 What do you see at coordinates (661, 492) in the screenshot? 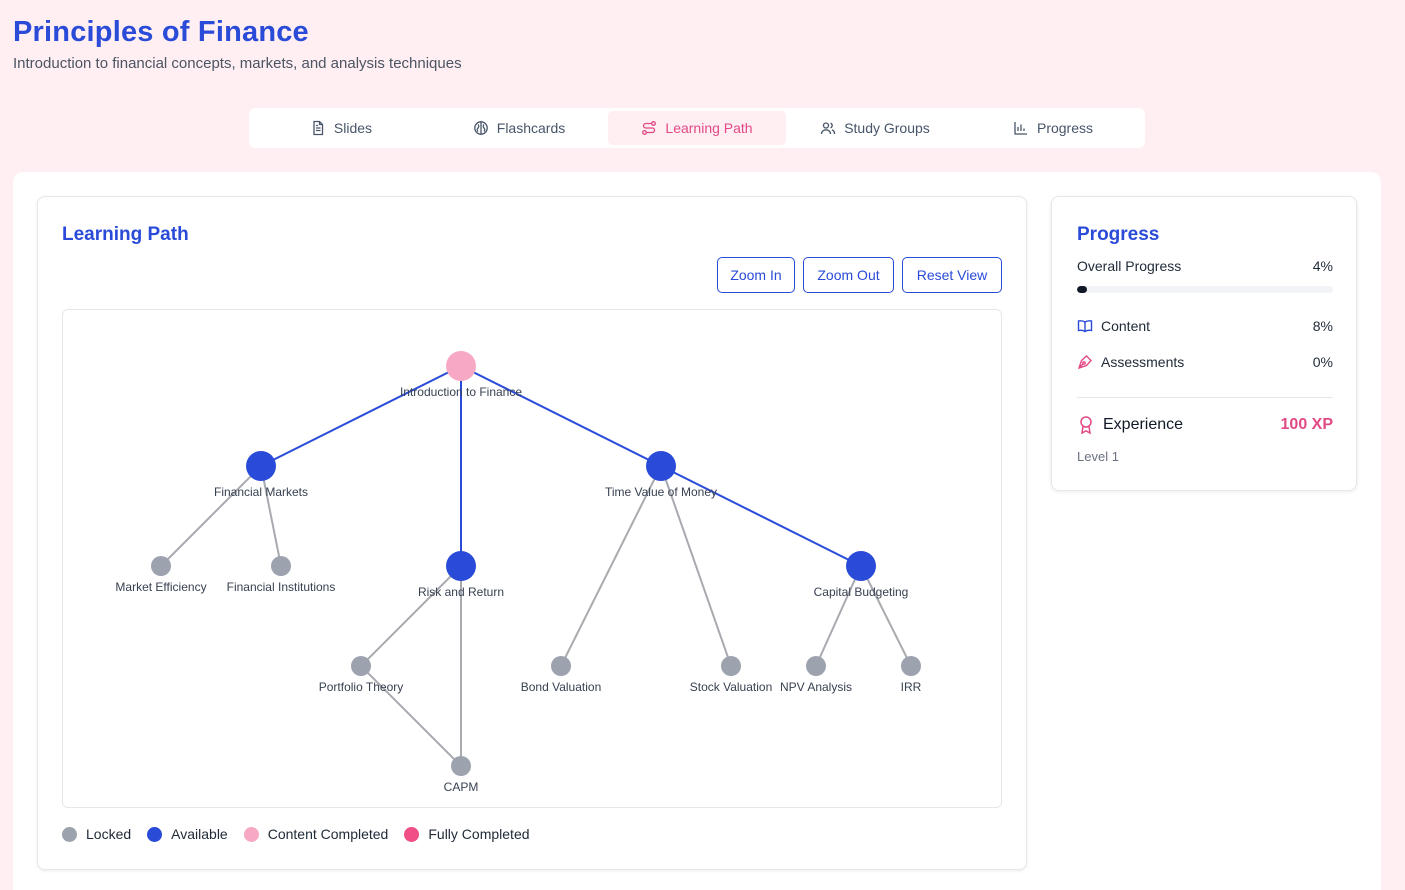
I see `node-label-tvm: Time Value of Money` at bounding box center [661, 492].